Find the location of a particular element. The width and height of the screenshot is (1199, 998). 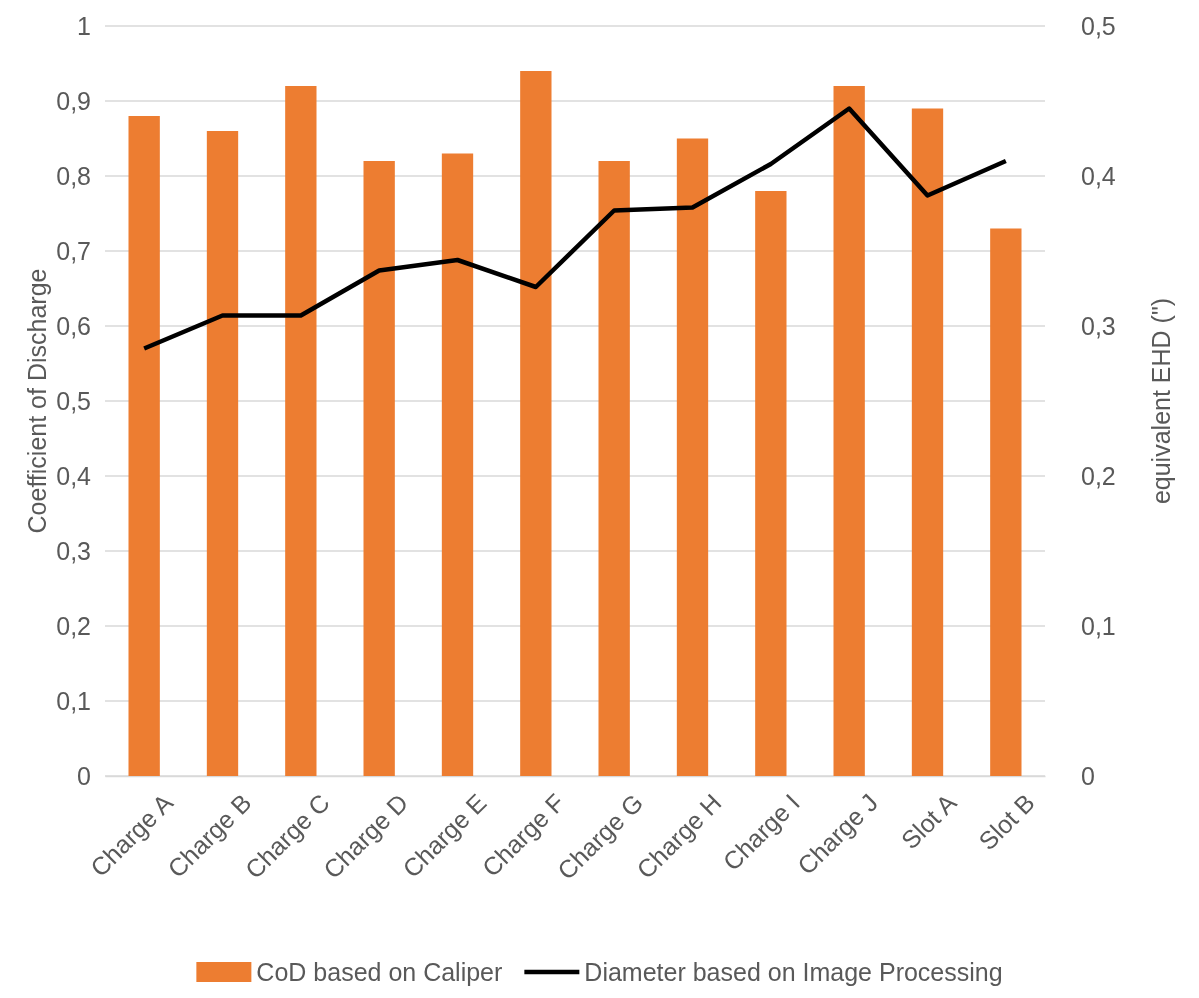

y2-tick-label: 0,2 is located at coordinates (1098, 475).